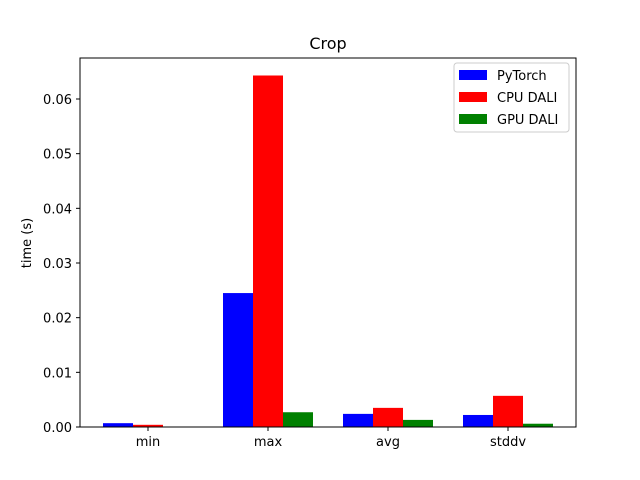 This screenshot has width=640, height=480. I want to click on y-axis-label: time (s), so click(27, 243).